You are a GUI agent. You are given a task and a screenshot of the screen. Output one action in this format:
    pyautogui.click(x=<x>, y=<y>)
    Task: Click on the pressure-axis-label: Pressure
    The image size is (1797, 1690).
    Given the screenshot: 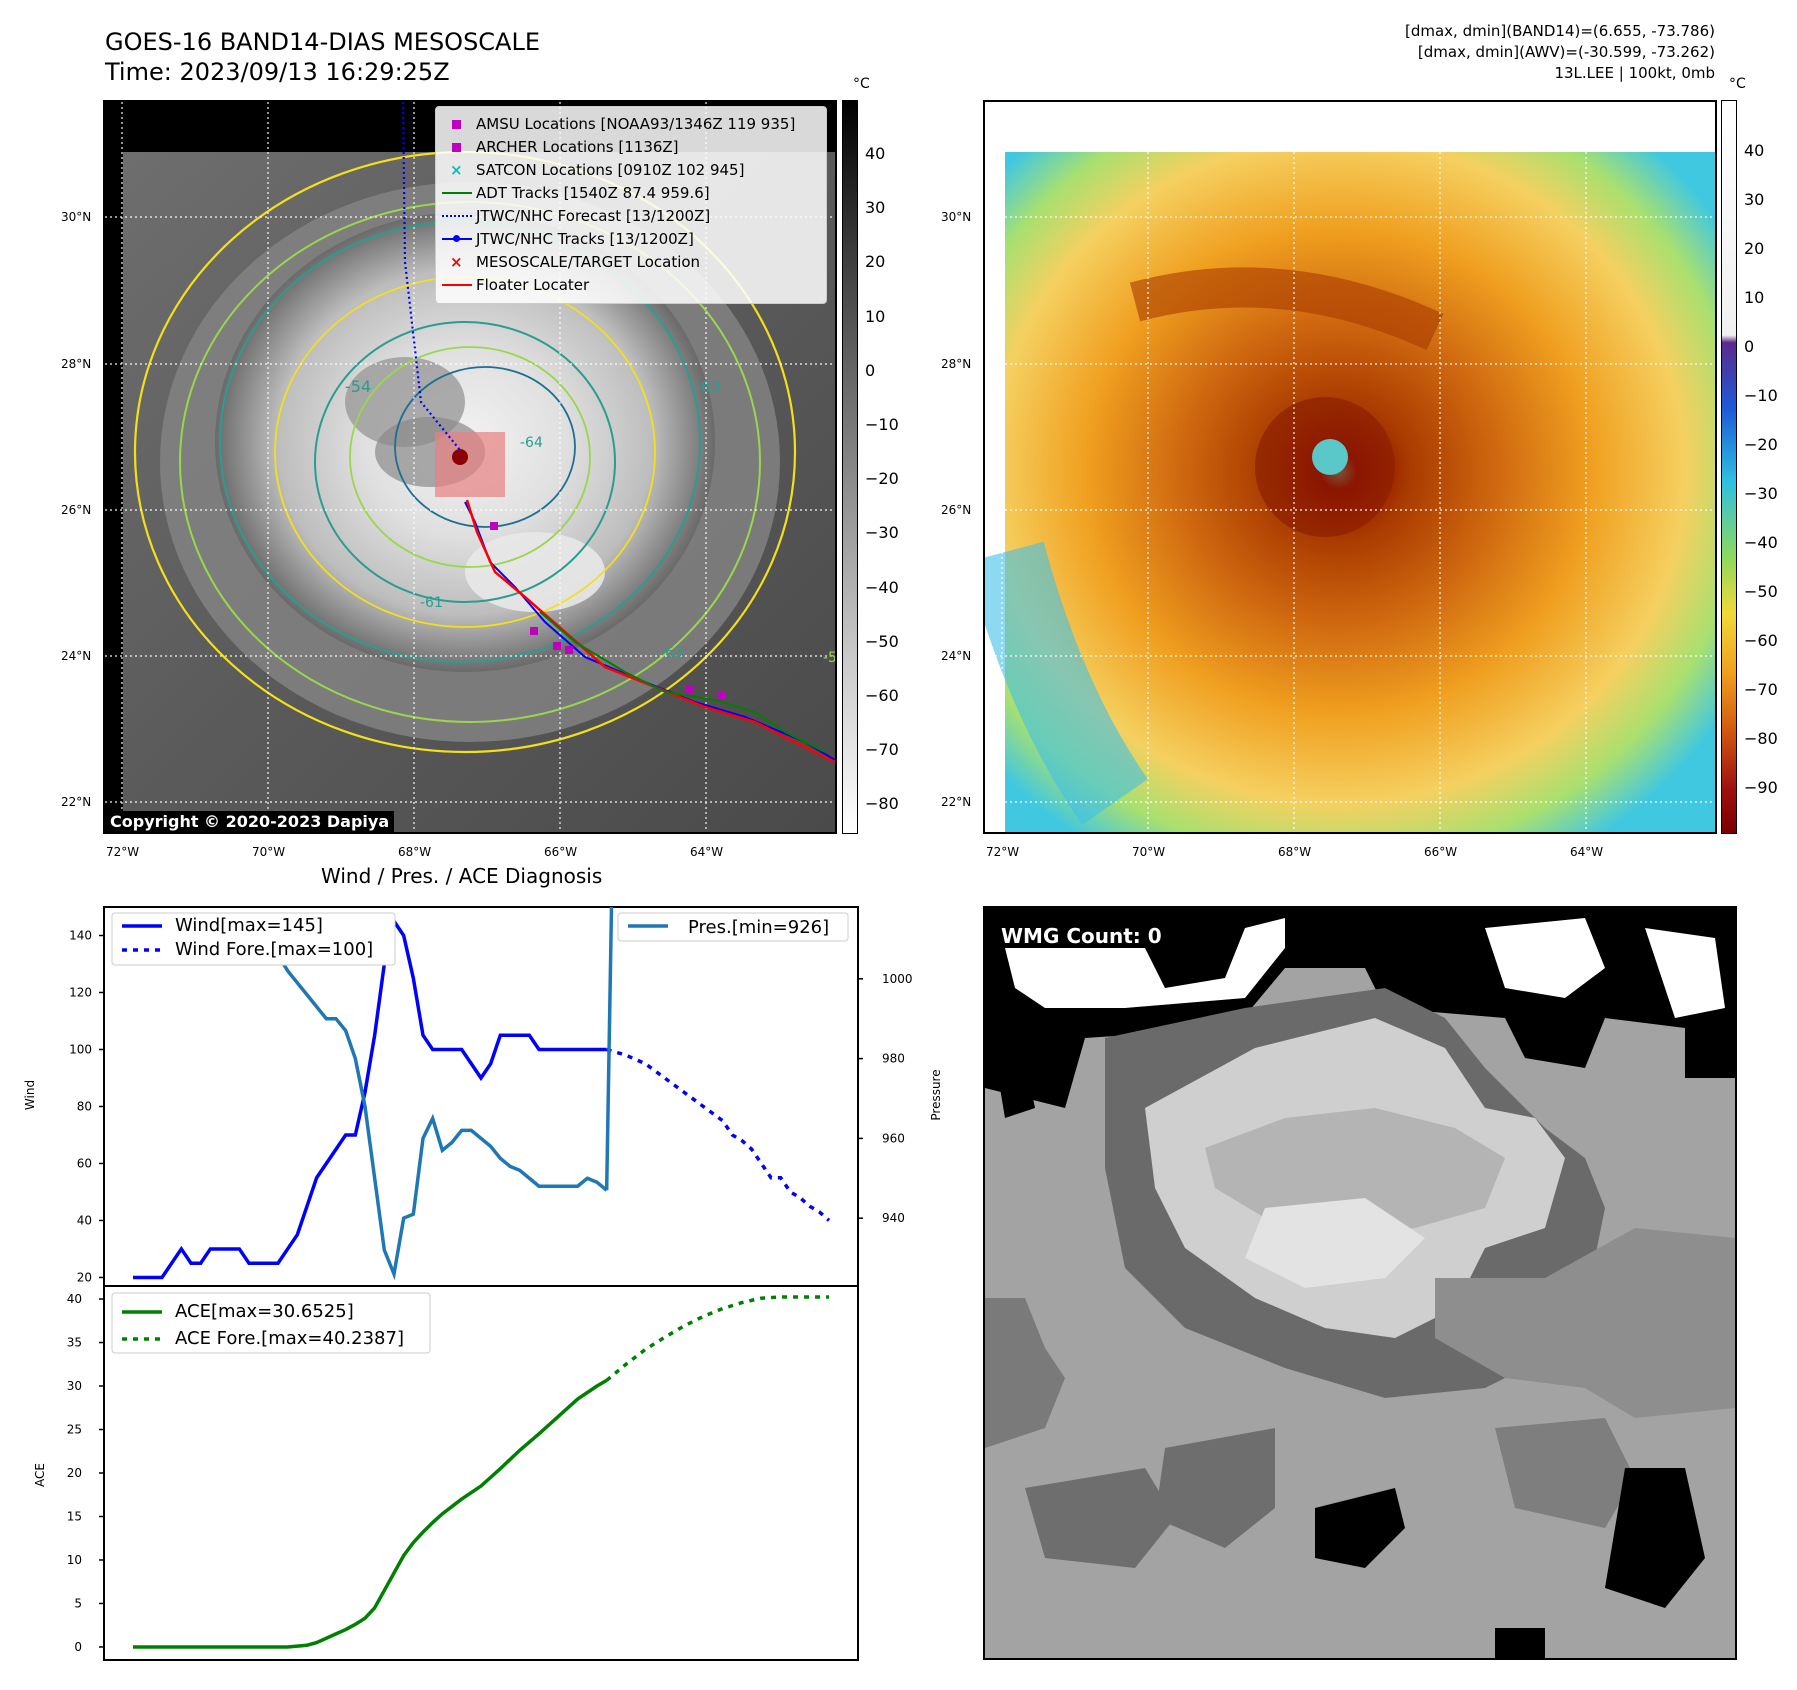 What is the action you would take?
    pyautogui.click(x=934, y=1094)
    